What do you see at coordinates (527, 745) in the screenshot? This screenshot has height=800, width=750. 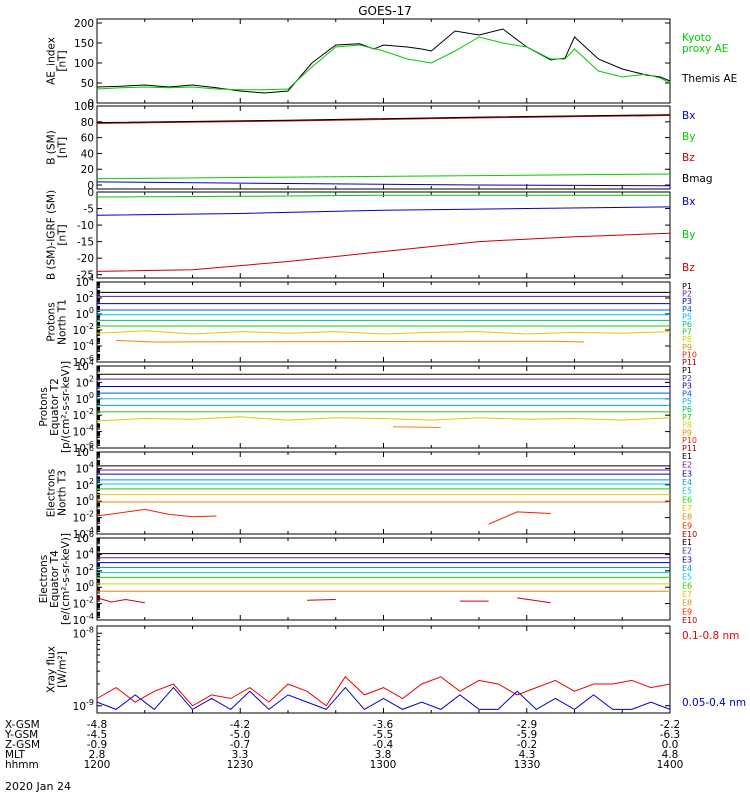 I see `footer-value: -0.2` at bounding box center [527, 745].